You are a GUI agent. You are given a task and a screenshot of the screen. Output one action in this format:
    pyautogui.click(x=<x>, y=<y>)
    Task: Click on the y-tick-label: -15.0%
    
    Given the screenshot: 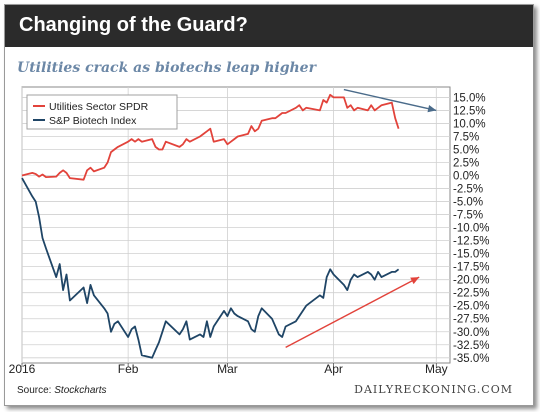 What is the action you would take?
    pyautogui.click(x=471, y=255)
    